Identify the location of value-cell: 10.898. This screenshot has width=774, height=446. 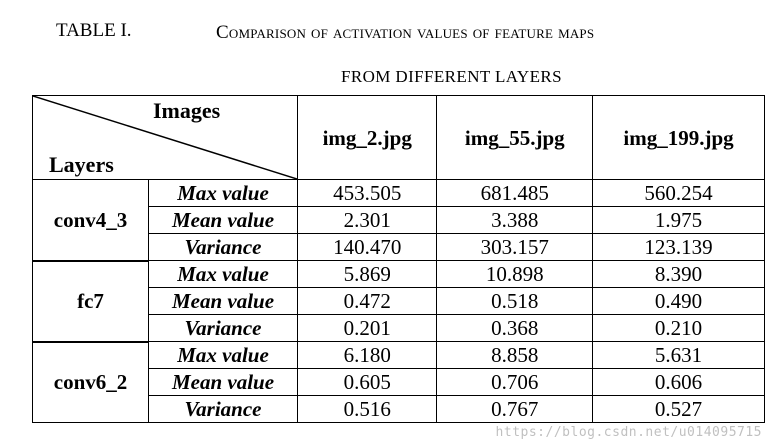
(515, 274).